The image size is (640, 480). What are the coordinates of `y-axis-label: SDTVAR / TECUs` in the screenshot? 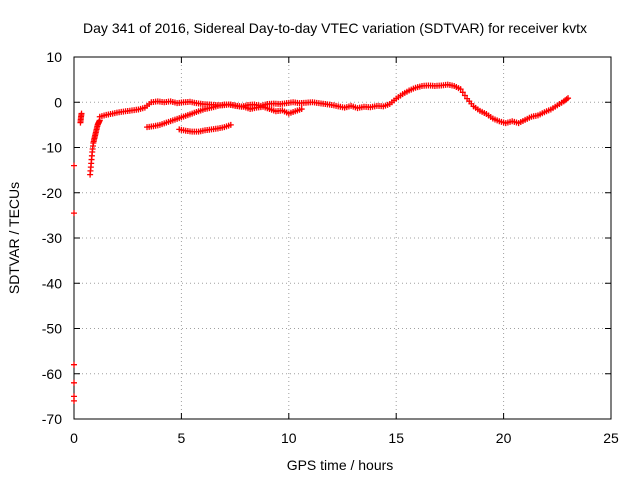 It's located at (14, 238).